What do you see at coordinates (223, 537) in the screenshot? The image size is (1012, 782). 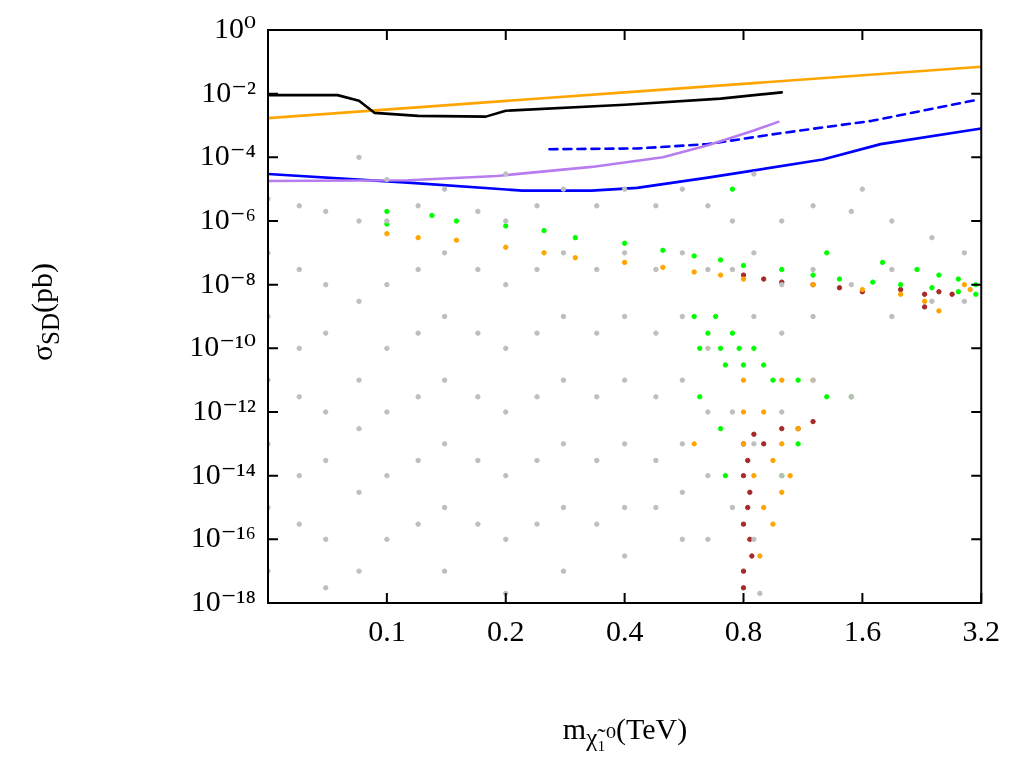 I see `y-tick-label: 10⁻¹⁶` at bounding box center [223, 537].